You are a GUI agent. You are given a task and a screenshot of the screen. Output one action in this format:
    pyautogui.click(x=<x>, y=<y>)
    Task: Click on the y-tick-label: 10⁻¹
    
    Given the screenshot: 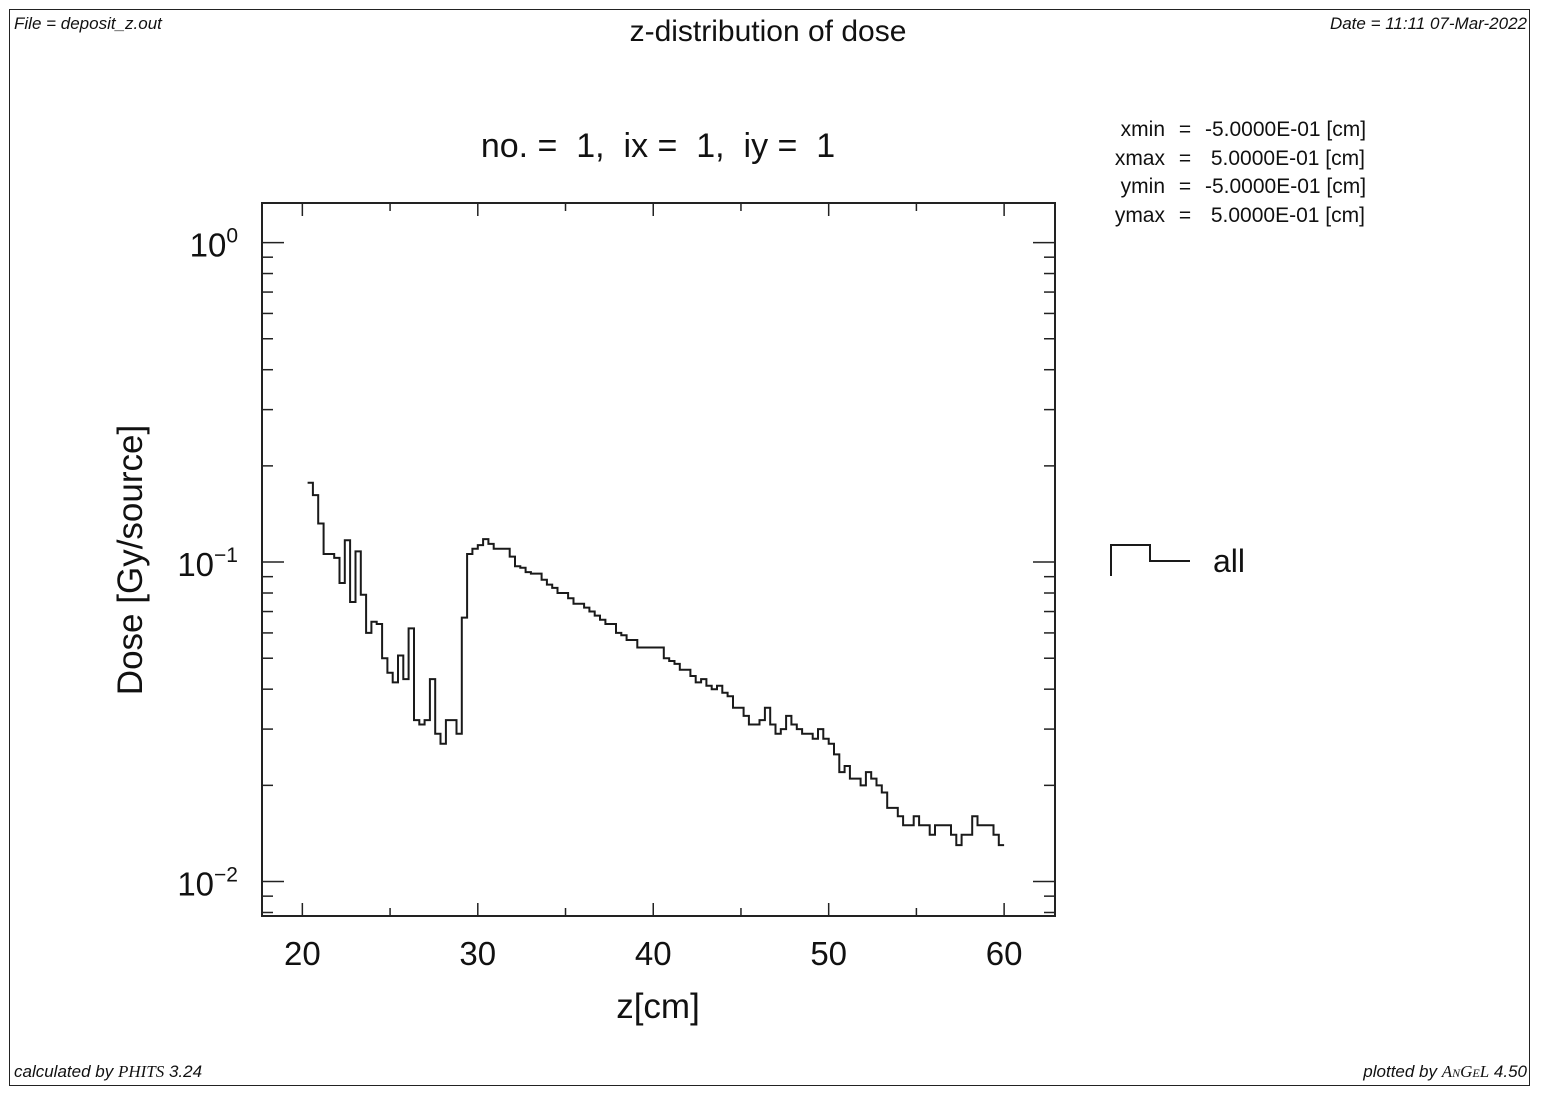 What is the action you would take?
    pyautogui.click(x=207, y=563)
    